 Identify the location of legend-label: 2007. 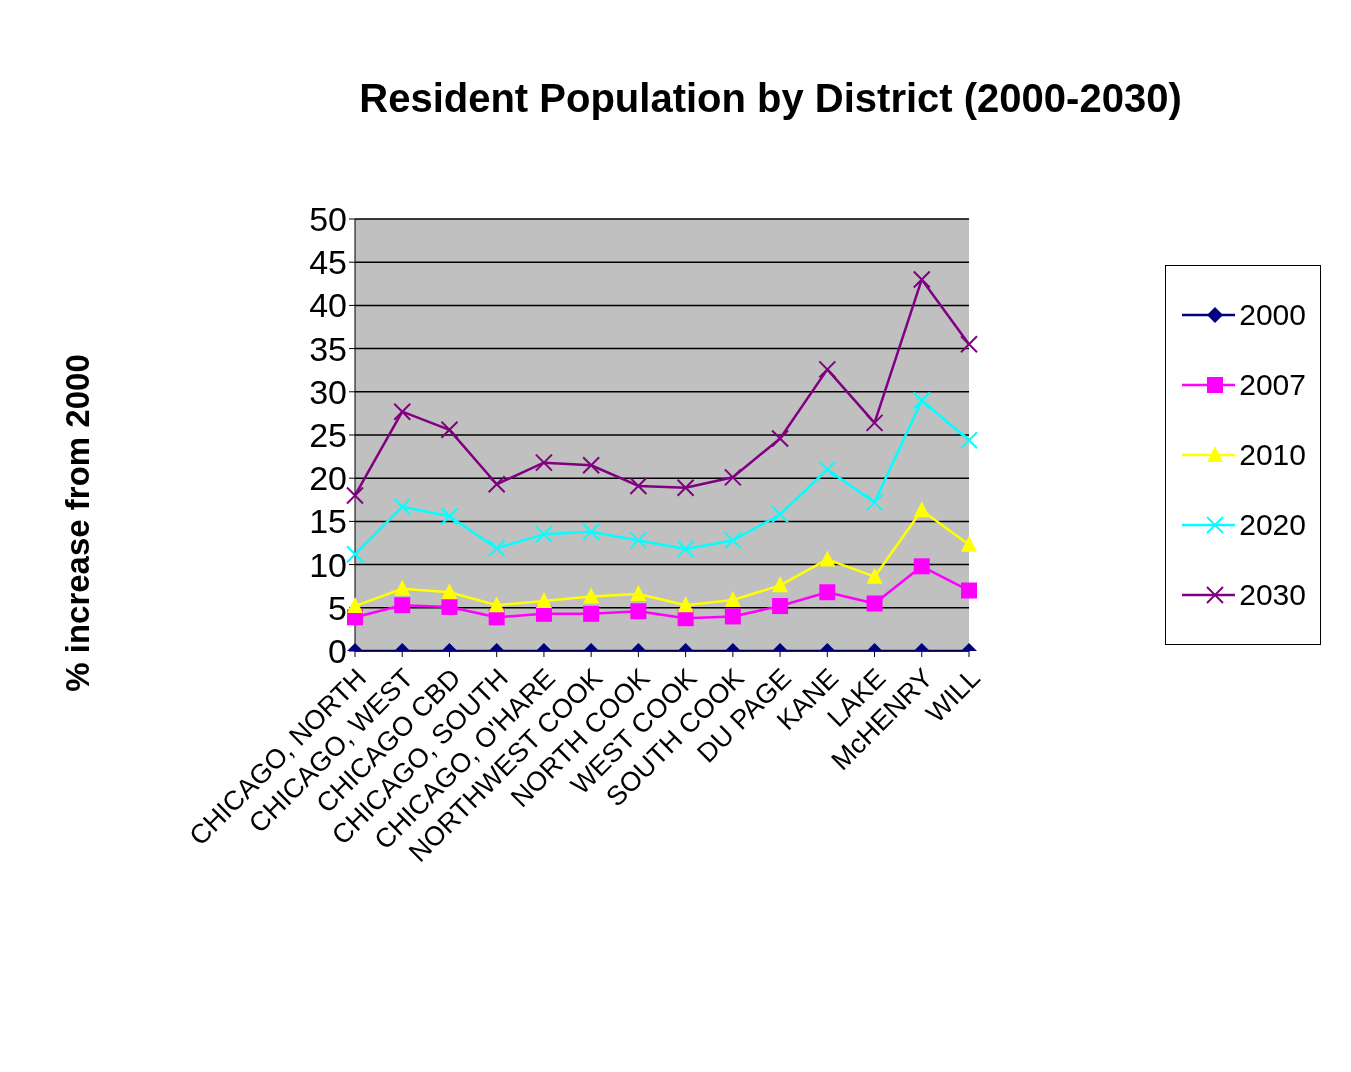
(1272, 385).